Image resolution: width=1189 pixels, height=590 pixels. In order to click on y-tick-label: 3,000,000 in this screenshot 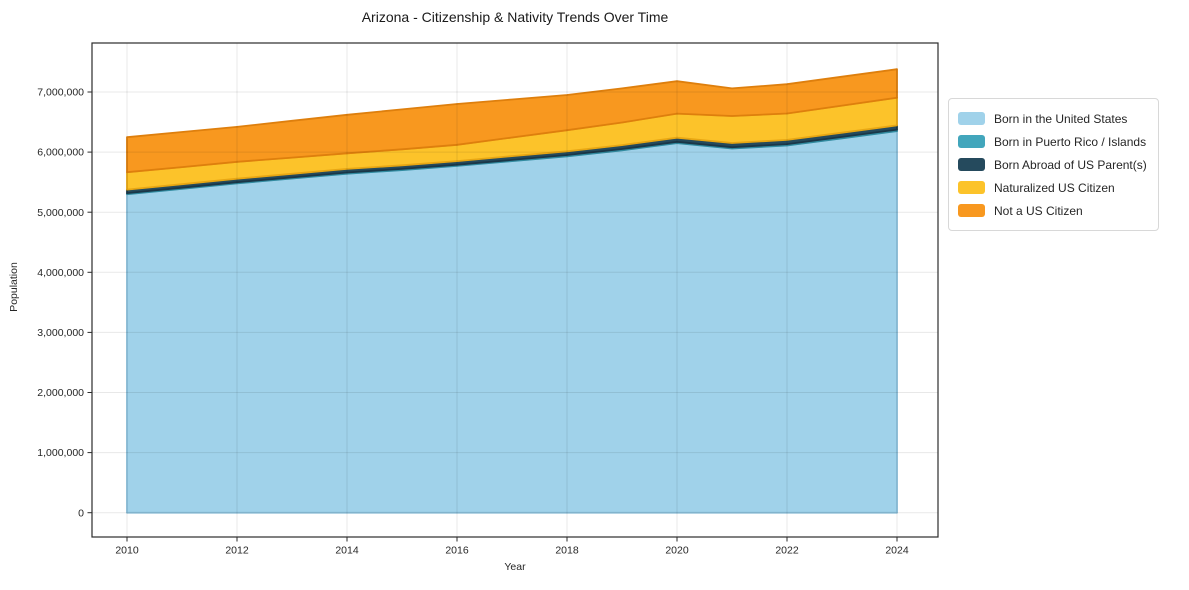, I will do `click(60, 333)`.